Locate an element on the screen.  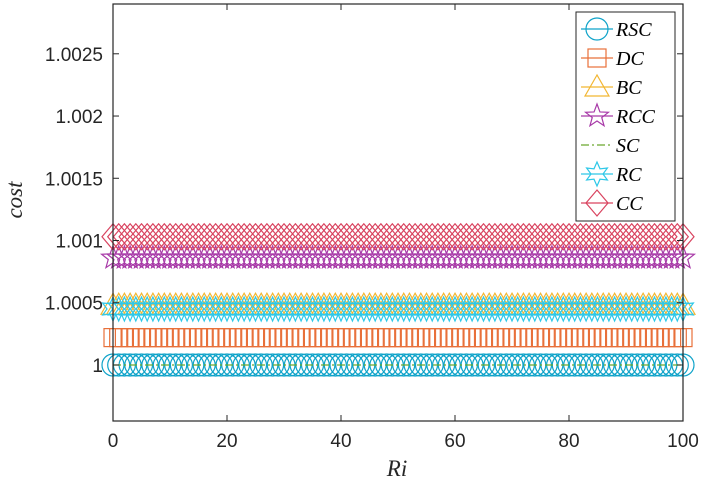
legend-label: RSC is located at coordinates (633, 30).